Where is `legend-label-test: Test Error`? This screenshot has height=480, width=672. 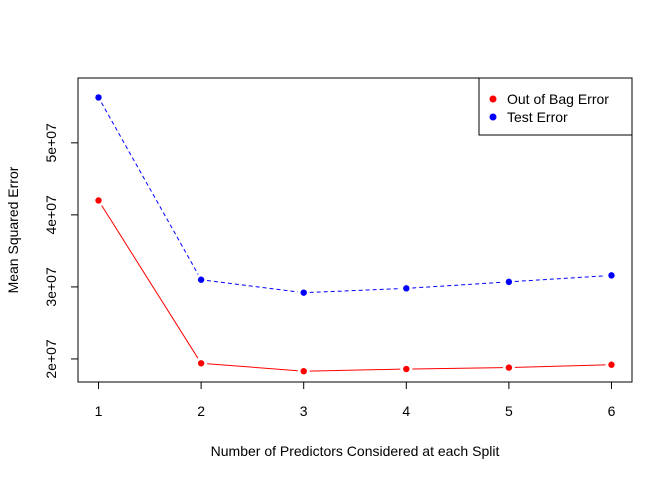 legend-label-test: Test Error is located at coordinates (537, 117).